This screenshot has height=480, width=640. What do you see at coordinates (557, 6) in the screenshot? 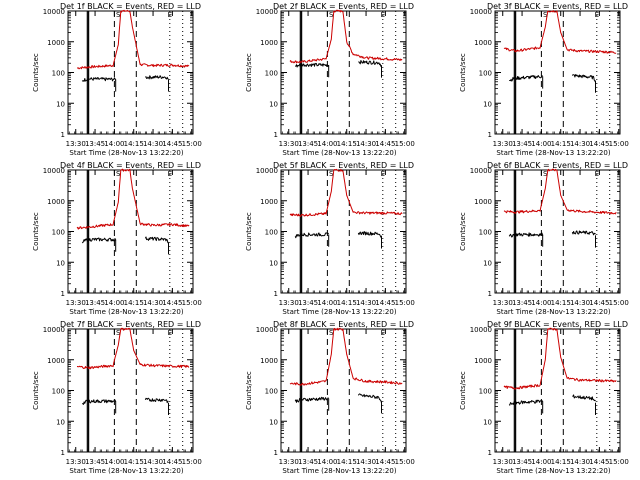
I see `panel-title: Det 3f BLACK = Events, RED = LLD` at bounding box center [557, 6].